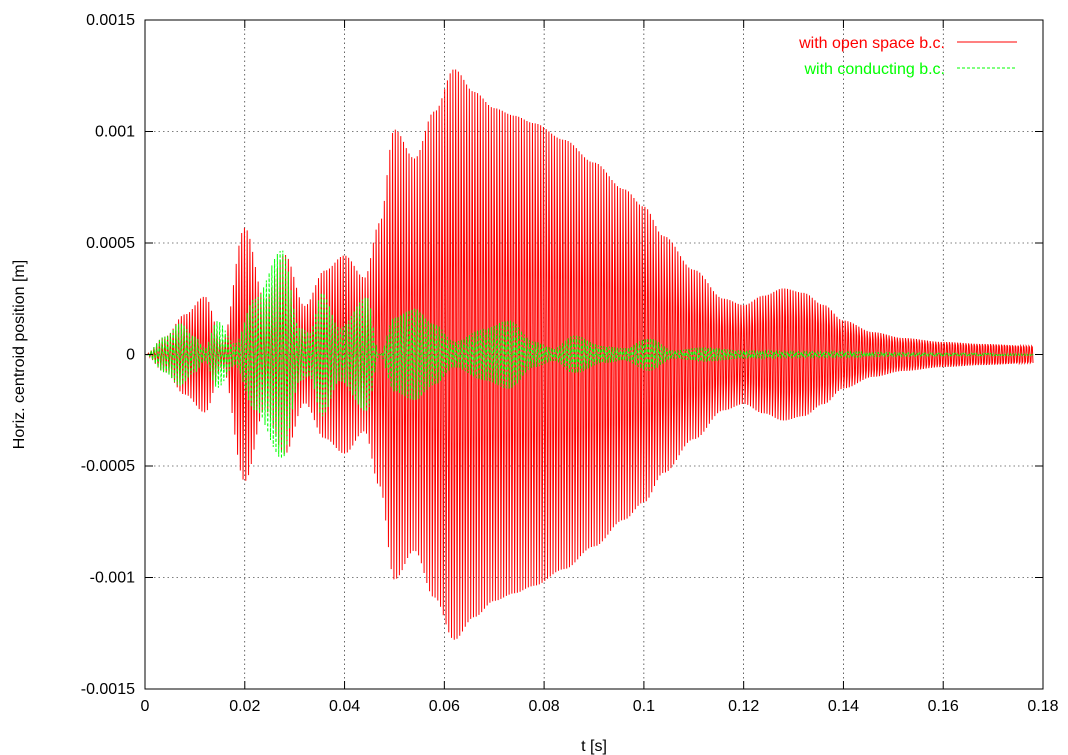 This screenshot has width=1068, height=755. Describe the element at coordinates (1042, 706) in the screenshot. I see `x-tick-label: 0.18` at that location.